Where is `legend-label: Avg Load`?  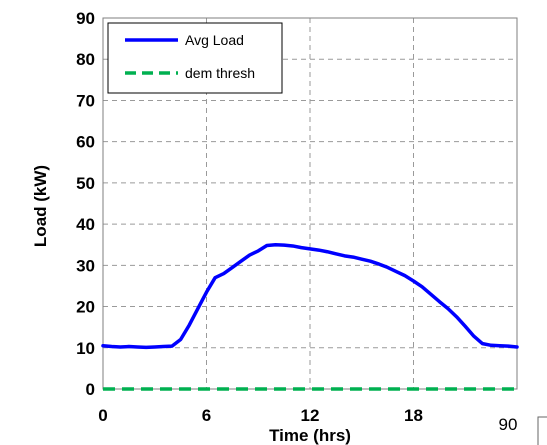 legend-label: Avg Load is located at coordinates (214, 40).